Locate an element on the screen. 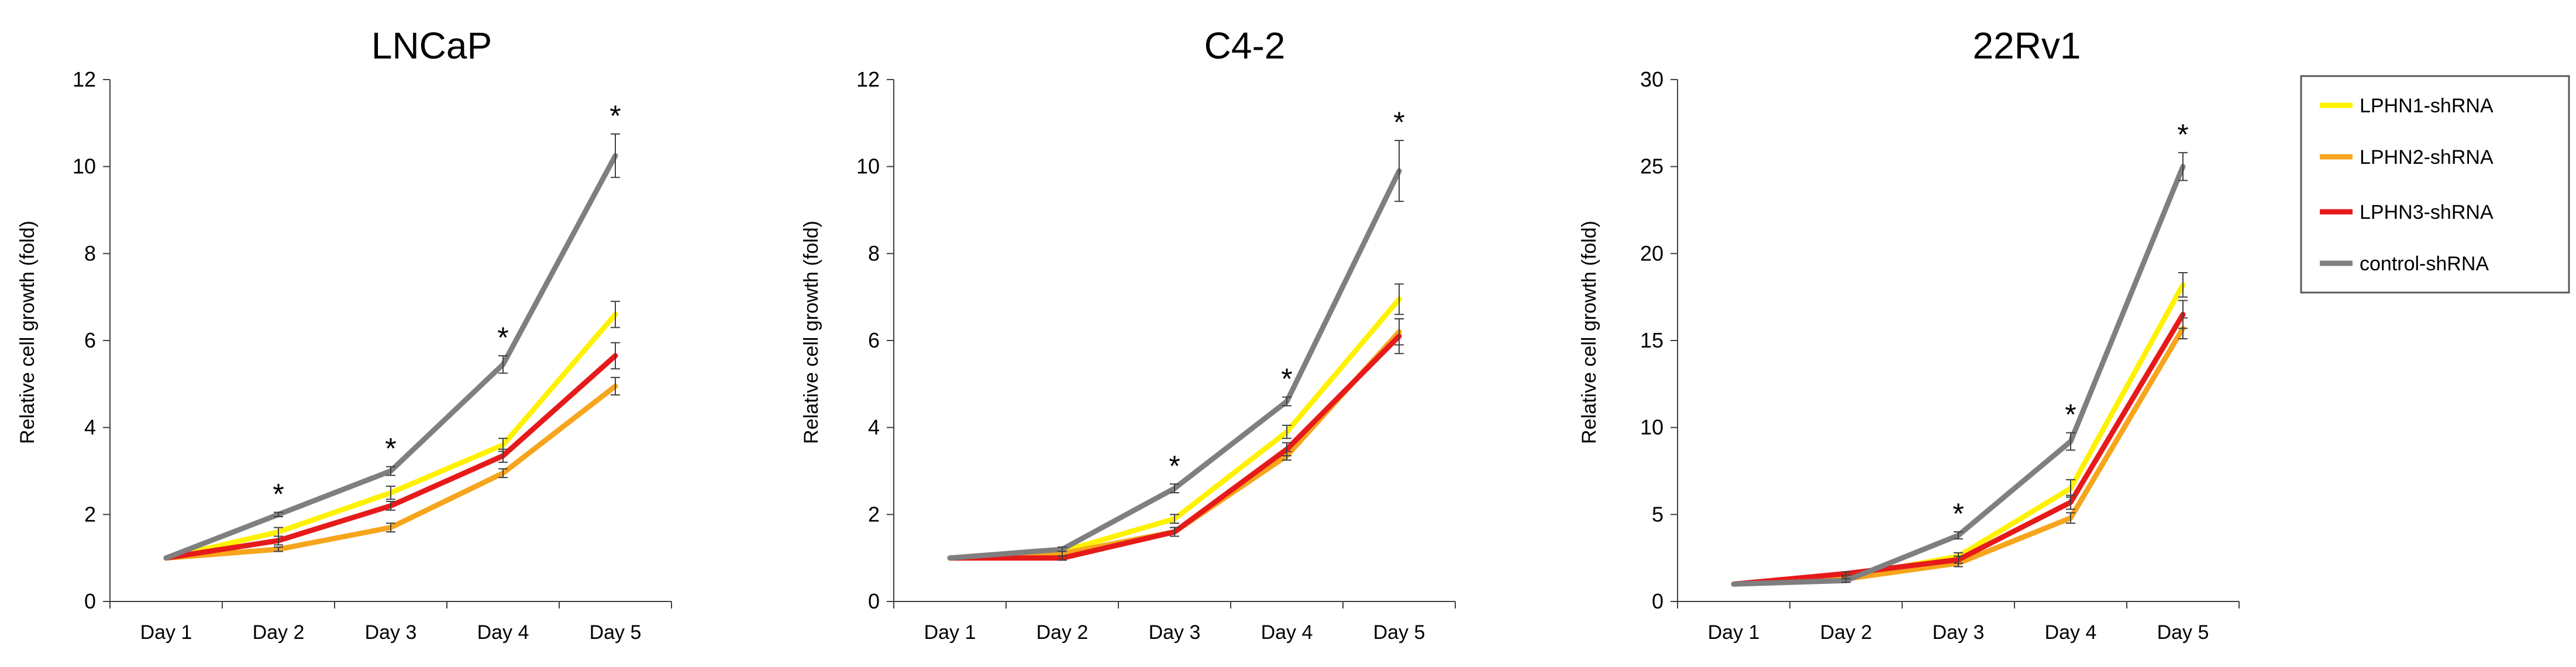 This screenshot has width=2576, height=667. legend-box is located at coordinates (2435, 184).